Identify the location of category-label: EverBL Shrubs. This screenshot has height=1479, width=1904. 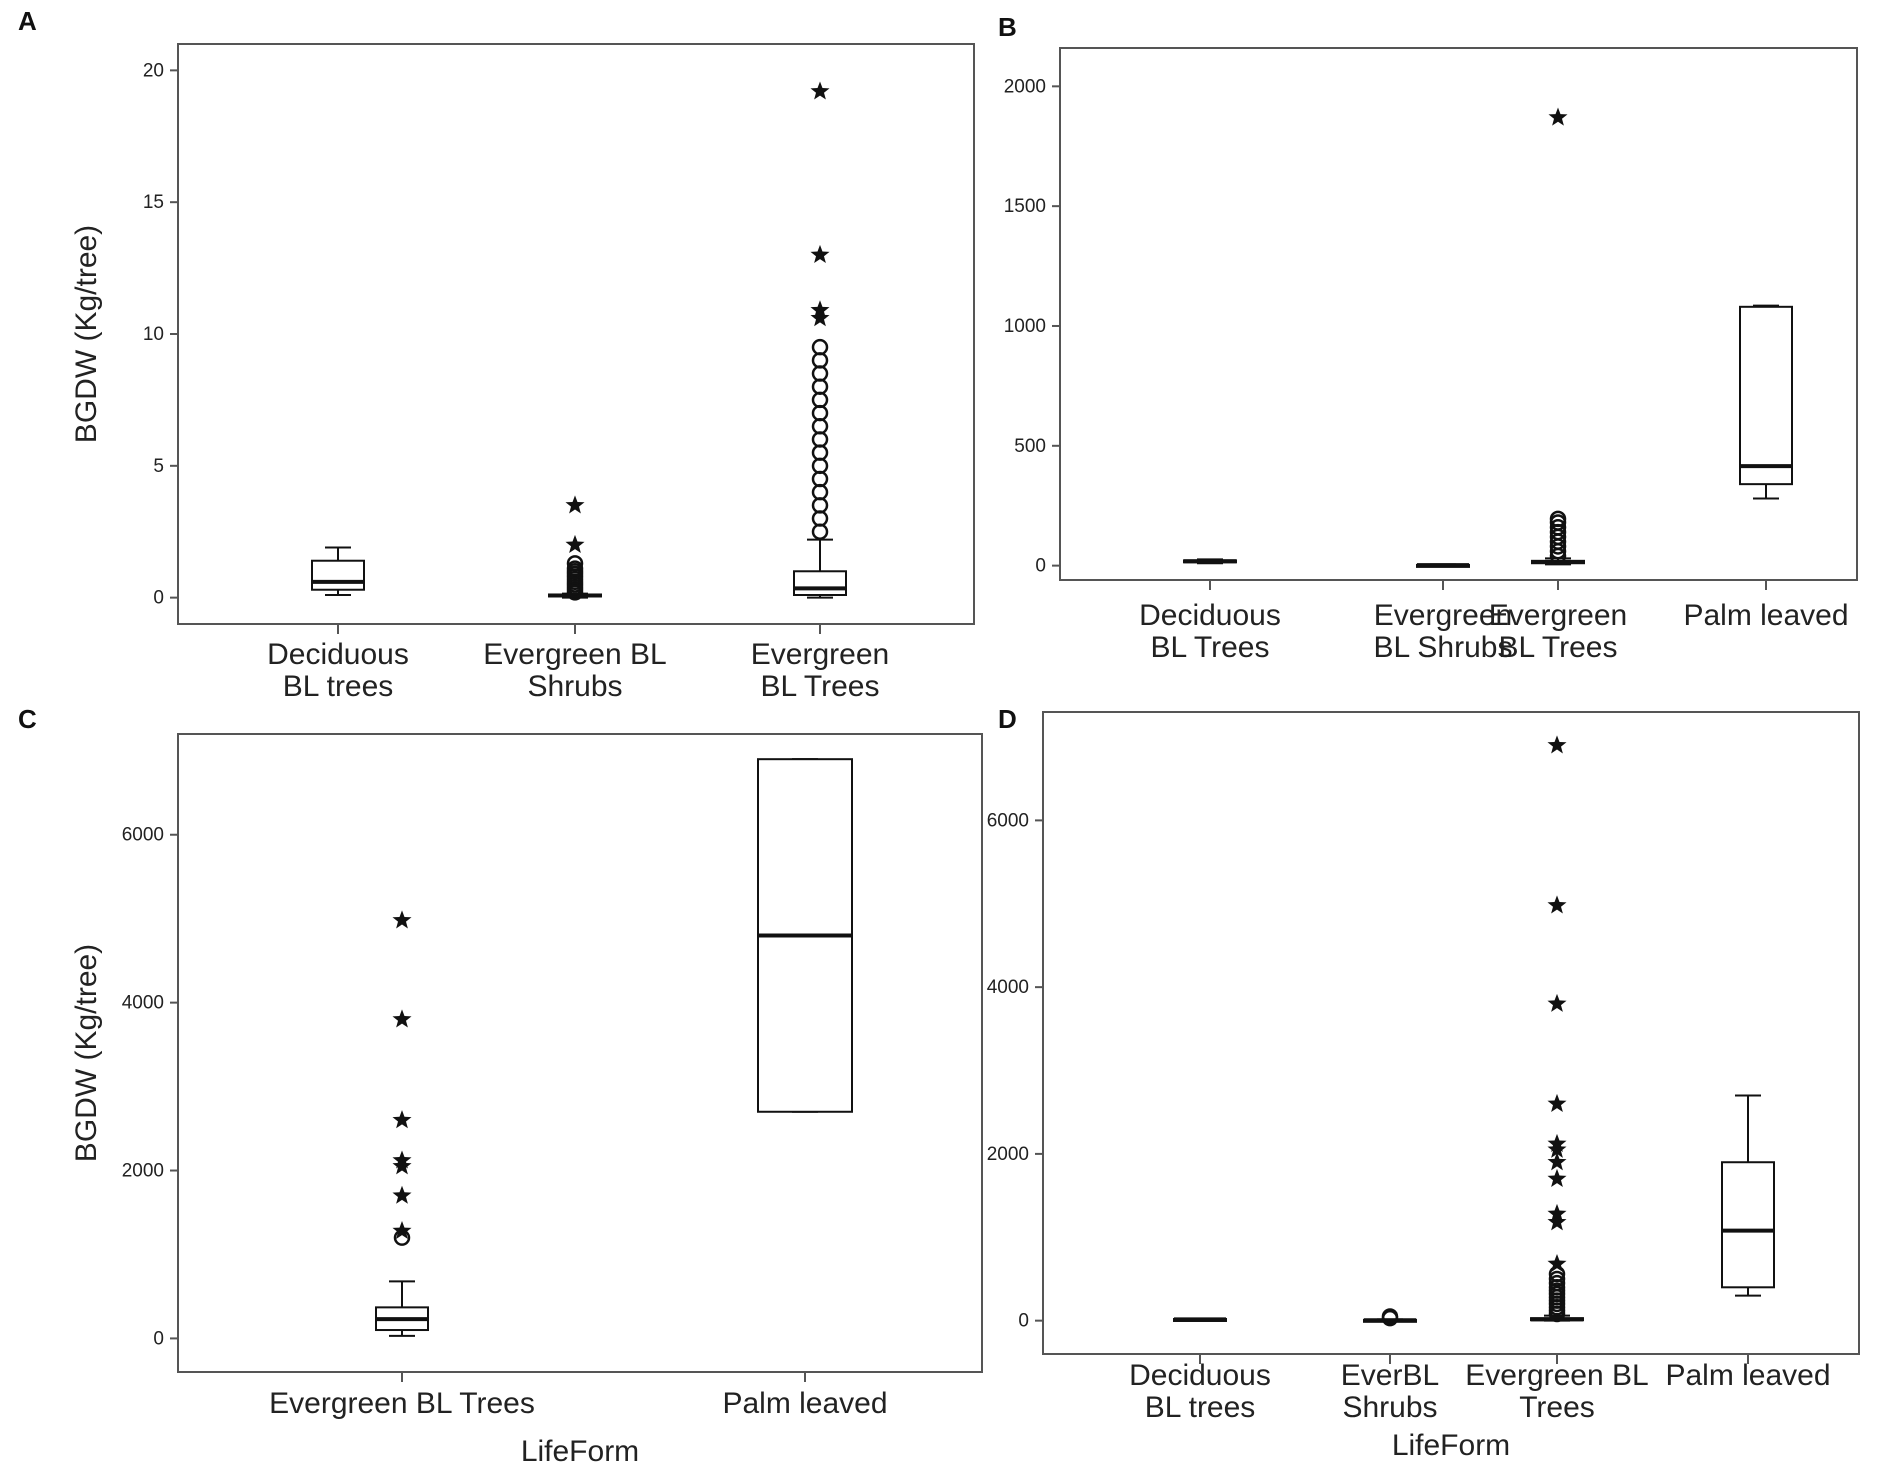
(1390, 1391).